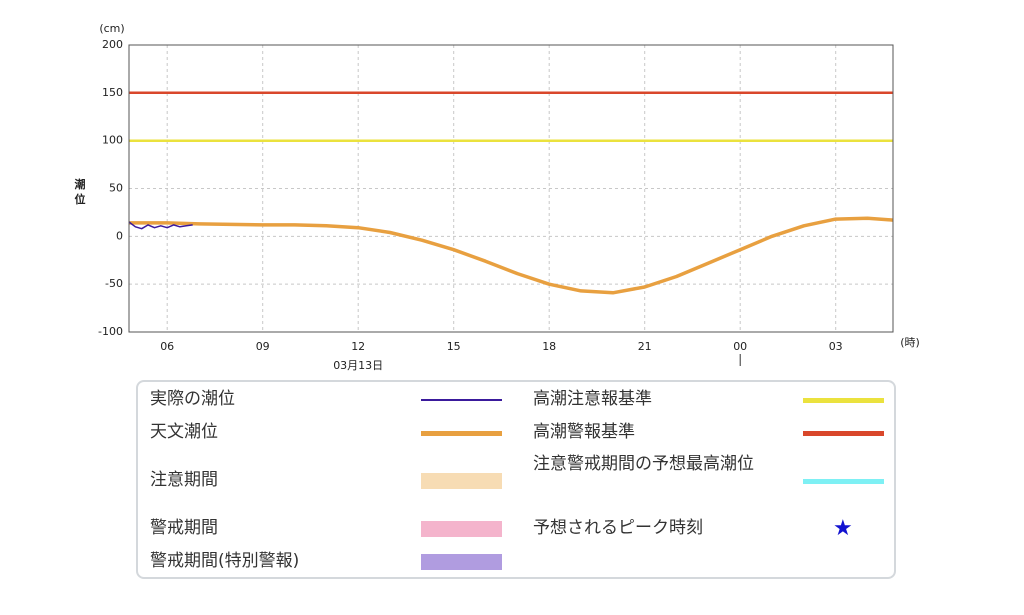 This screenshot has height=615, width=1024. What do you see at coordinates (740, 346) in the screenshot?
I see `x-tick-label: 00` at bounding box center [740, 346].